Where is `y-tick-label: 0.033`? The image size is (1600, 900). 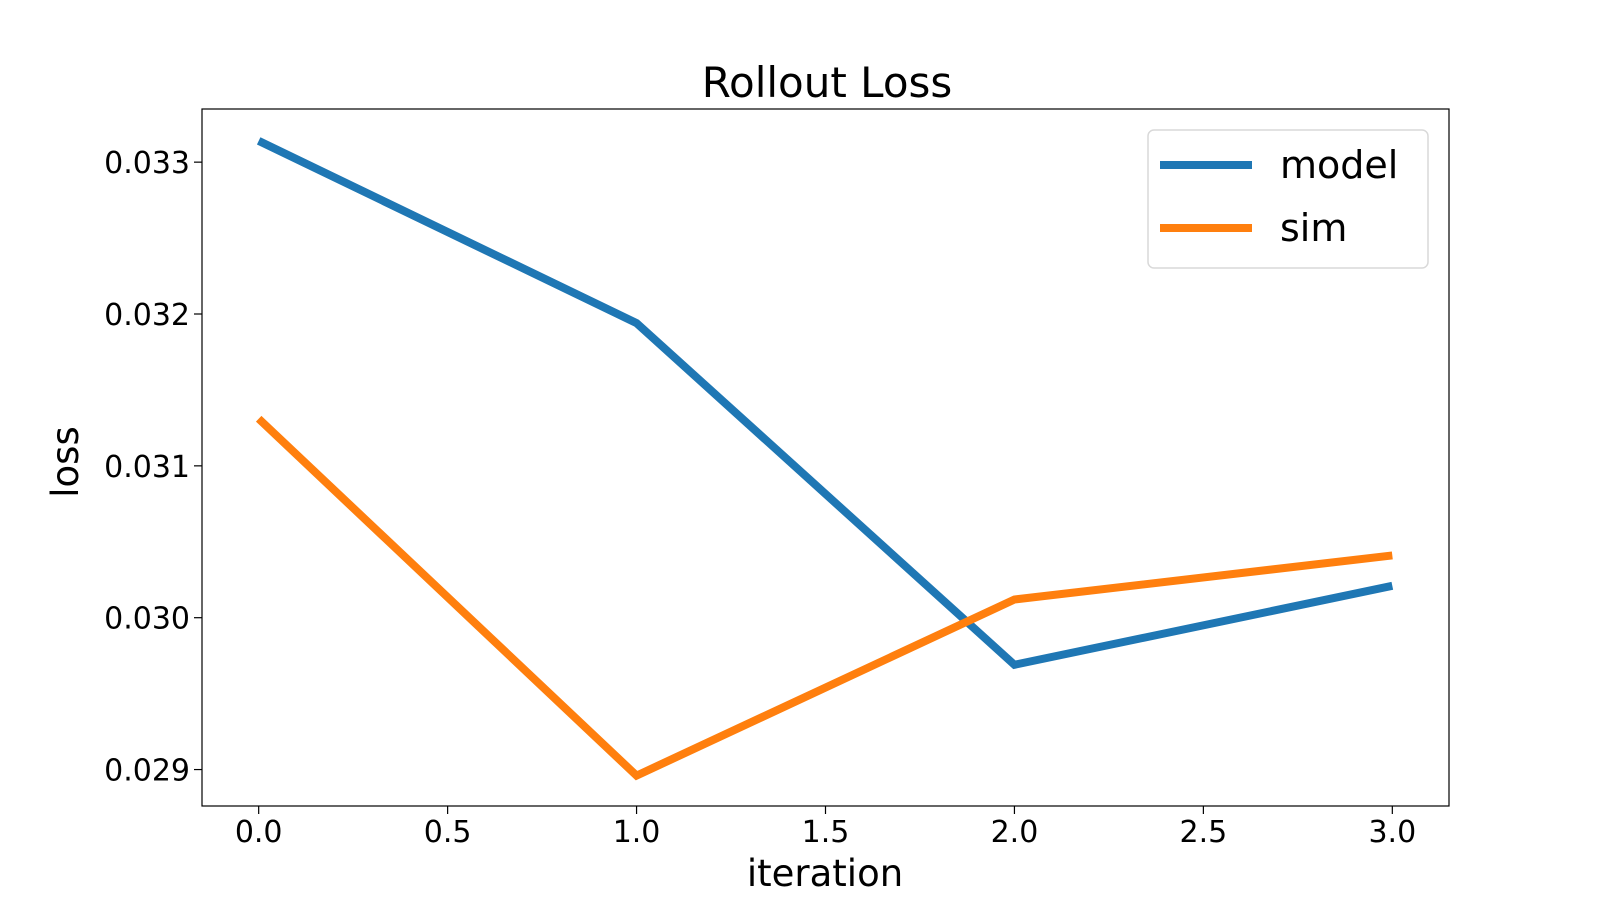 y-tick-label: 0.033 is located at coordinates (147, 163).